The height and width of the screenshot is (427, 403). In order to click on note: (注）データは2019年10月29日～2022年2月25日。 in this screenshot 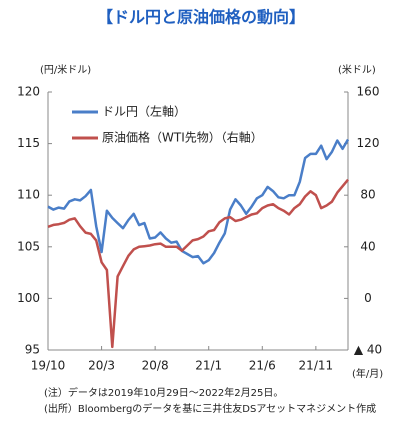, I will do `click(163, 392)`.